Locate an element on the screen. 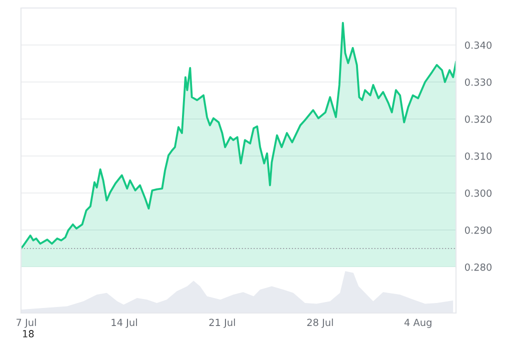 Image resolution: width=512 pixels, height=341 pixels. y-tick-label: 0.310 is located at coordinates (478, 156).